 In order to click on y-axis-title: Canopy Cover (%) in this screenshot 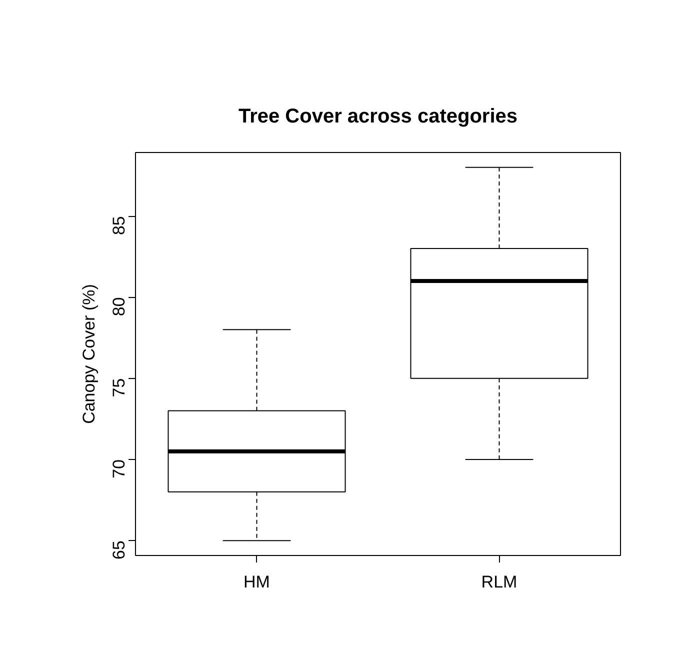, I will do `click(89, 354)`.